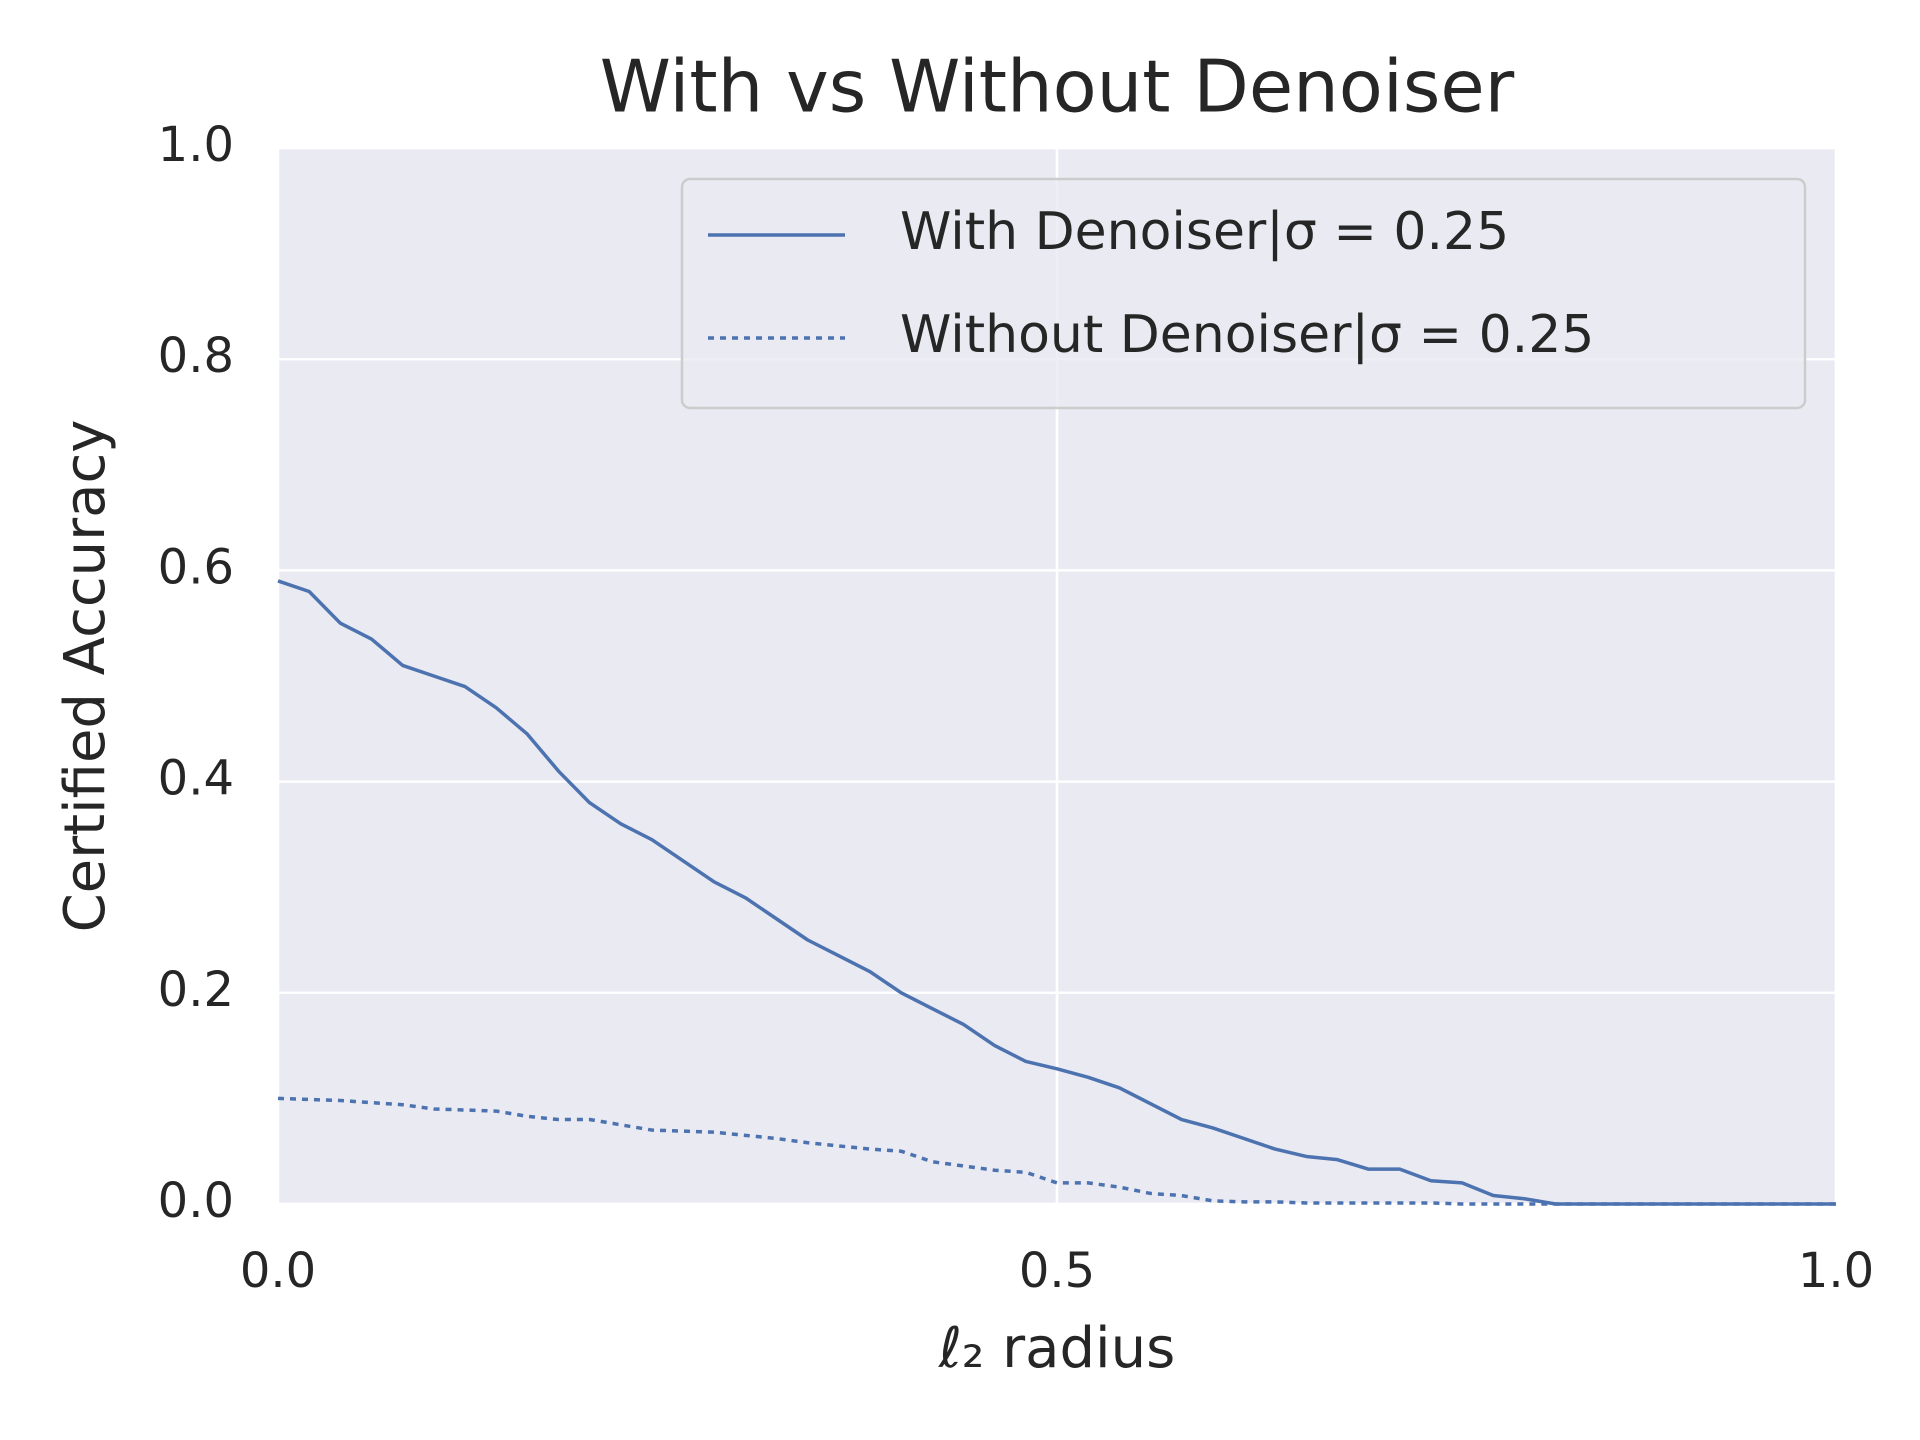  Describe the element at coordinates (196, 145) in the screenshot. I see `y-tick-label: 1.0` at that location.